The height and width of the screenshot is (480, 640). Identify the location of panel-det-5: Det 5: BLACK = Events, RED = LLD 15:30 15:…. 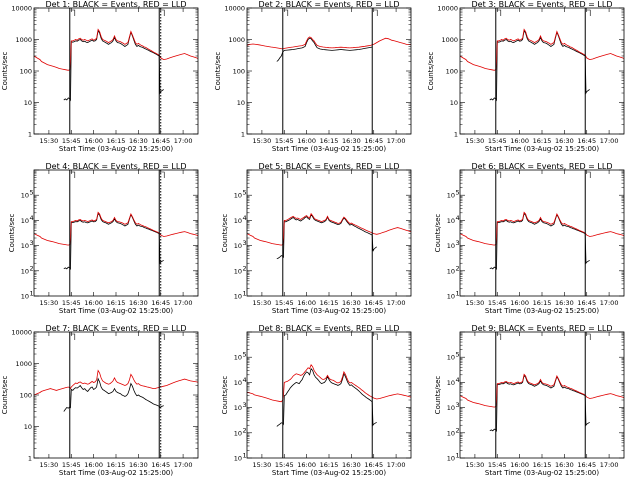
(316, 238).